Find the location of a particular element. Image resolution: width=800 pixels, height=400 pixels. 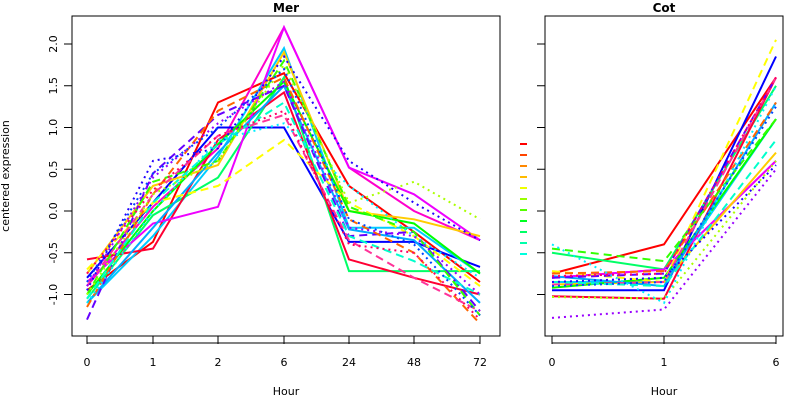

x-axis-cot: 0 1 6 is located at coordinates (664, 352).